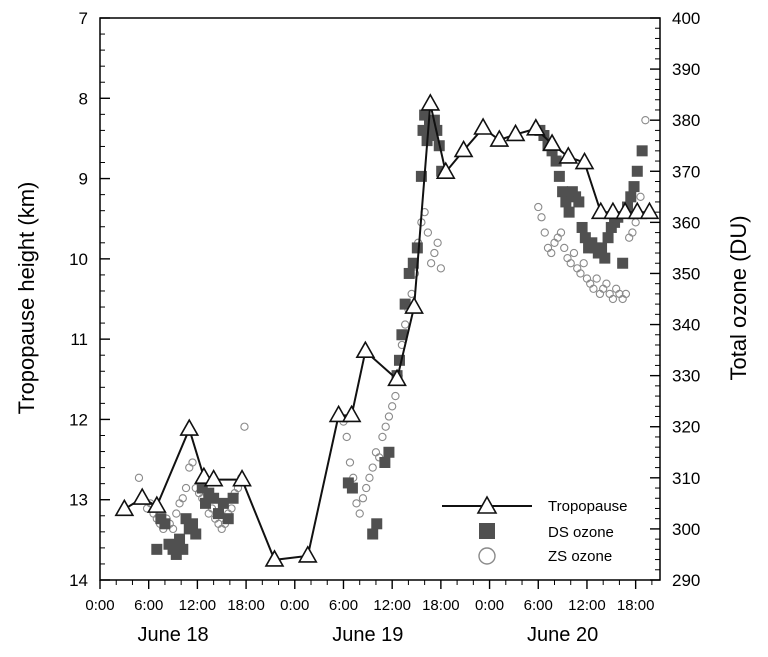  Describe the element at coordinates (581, 532) in the screenshot. I see `legend-ds-label: DS ozone` at that location.